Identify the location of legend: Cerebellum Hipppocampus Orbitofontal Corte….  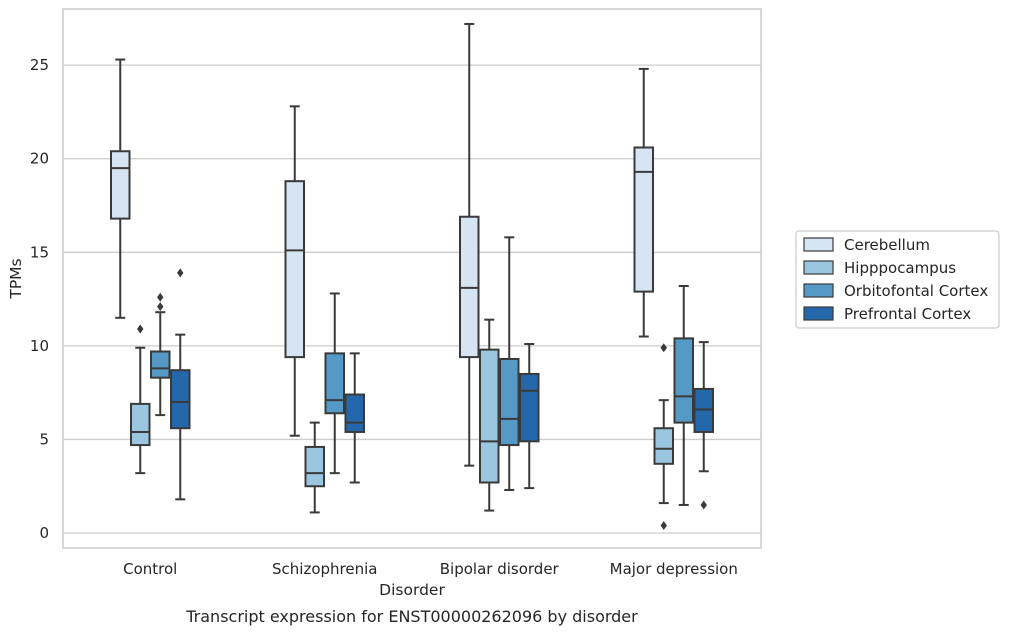
(897, 279).